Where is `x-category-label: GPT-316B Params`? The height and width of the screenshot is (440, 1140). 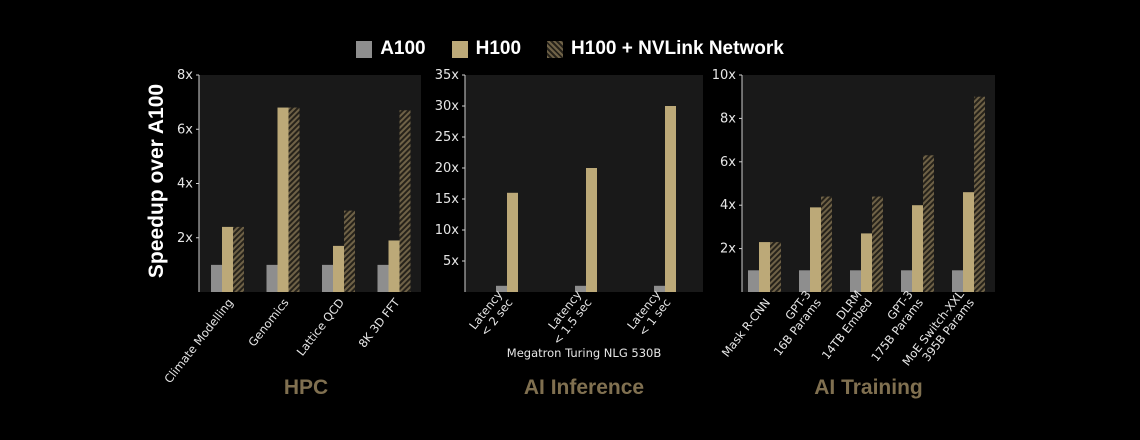
x-category-label: GPT-316B Params is located at coordinates (792, 323).